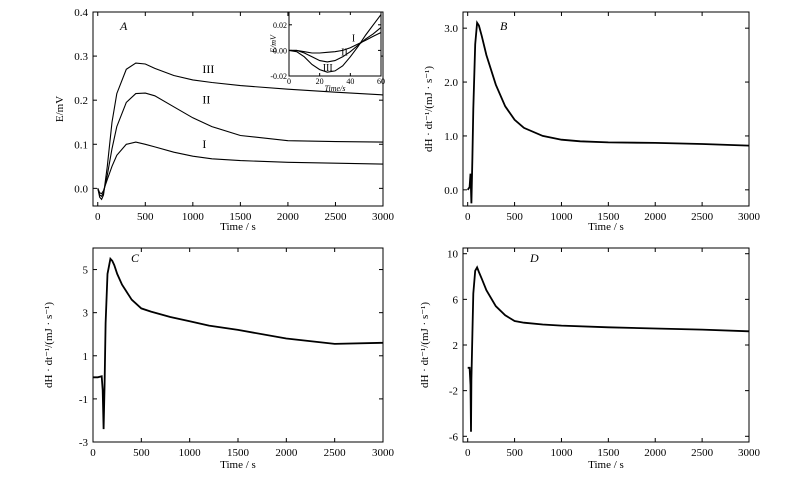 The height and width of the screenshot is (481, 800). I want to click on panel-d-x-tick-label: 2000, so click(655, 453).